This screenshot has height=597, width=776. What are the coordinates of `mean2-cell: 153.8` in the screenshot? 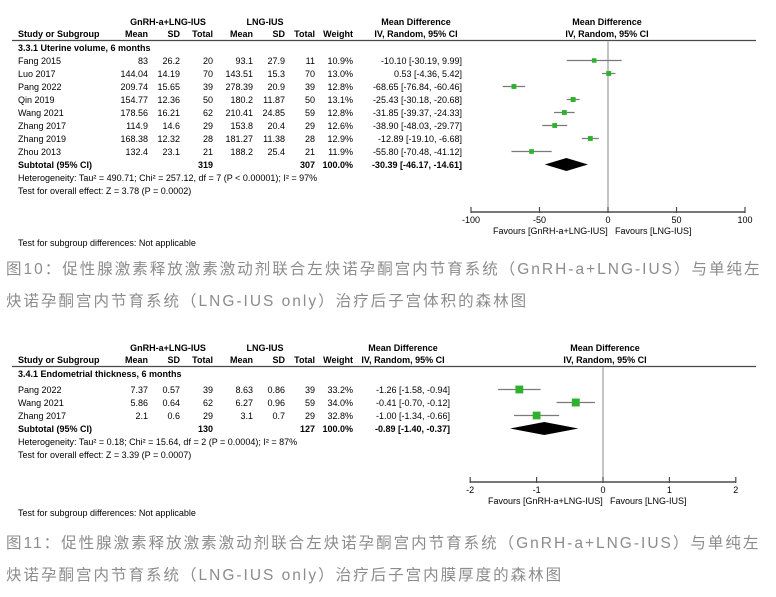 It's located at (241, 126).